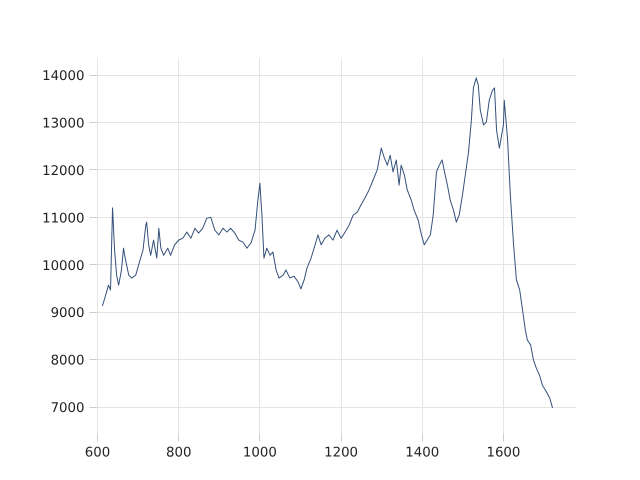  I want to click on x-tick-label: 1200, so click(341, 453).